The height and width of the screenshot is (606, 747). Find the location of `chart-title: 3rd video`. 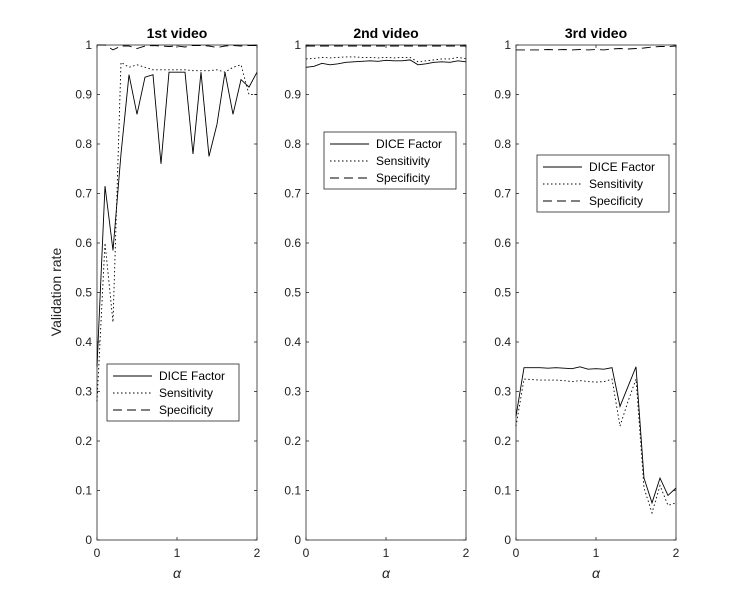

chart-title: 3rd video is located at coordinates (596, 33).